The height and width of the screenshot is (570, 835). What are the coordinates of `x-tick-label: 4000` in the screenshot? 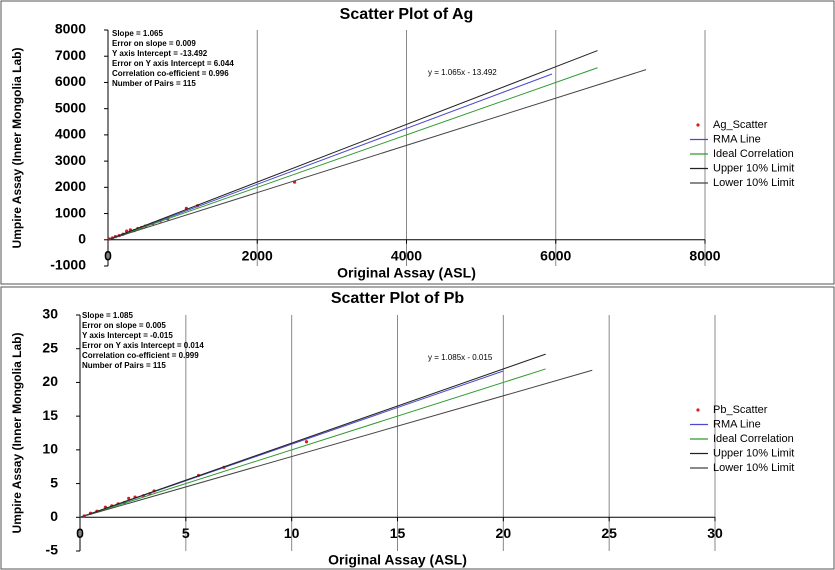 It's located at (406, 255).